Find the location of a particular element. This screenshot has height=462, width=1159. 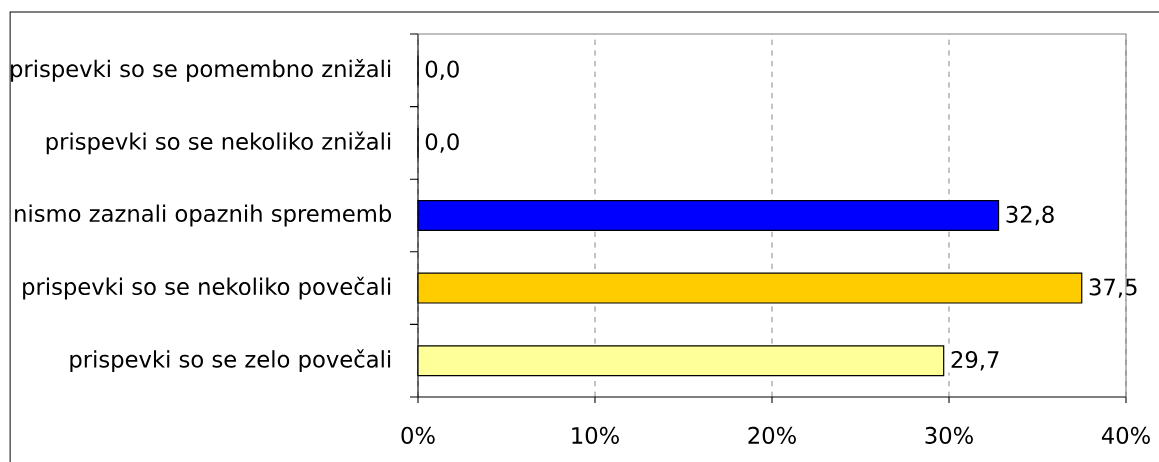

data-label: 37,5 is located at coordinates (1113, 288).